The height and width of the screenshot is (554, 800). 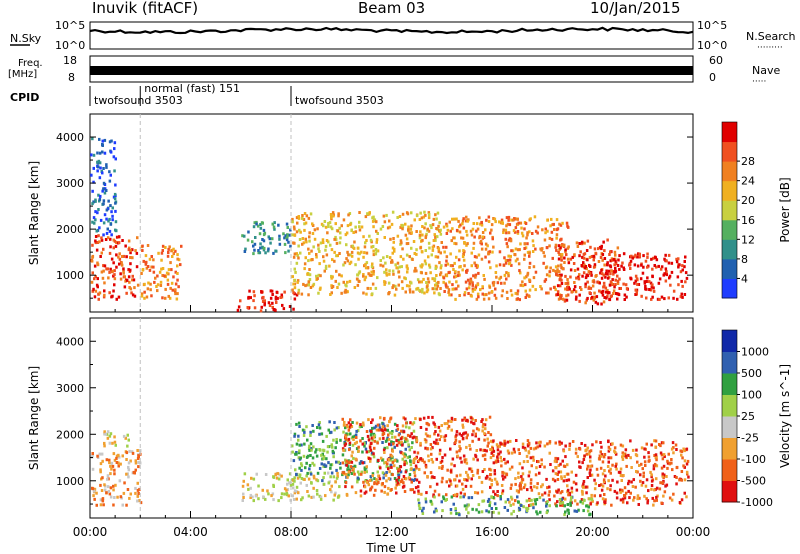 I want to click on time-tick-label: 00:00, so click(x=90, y=532).